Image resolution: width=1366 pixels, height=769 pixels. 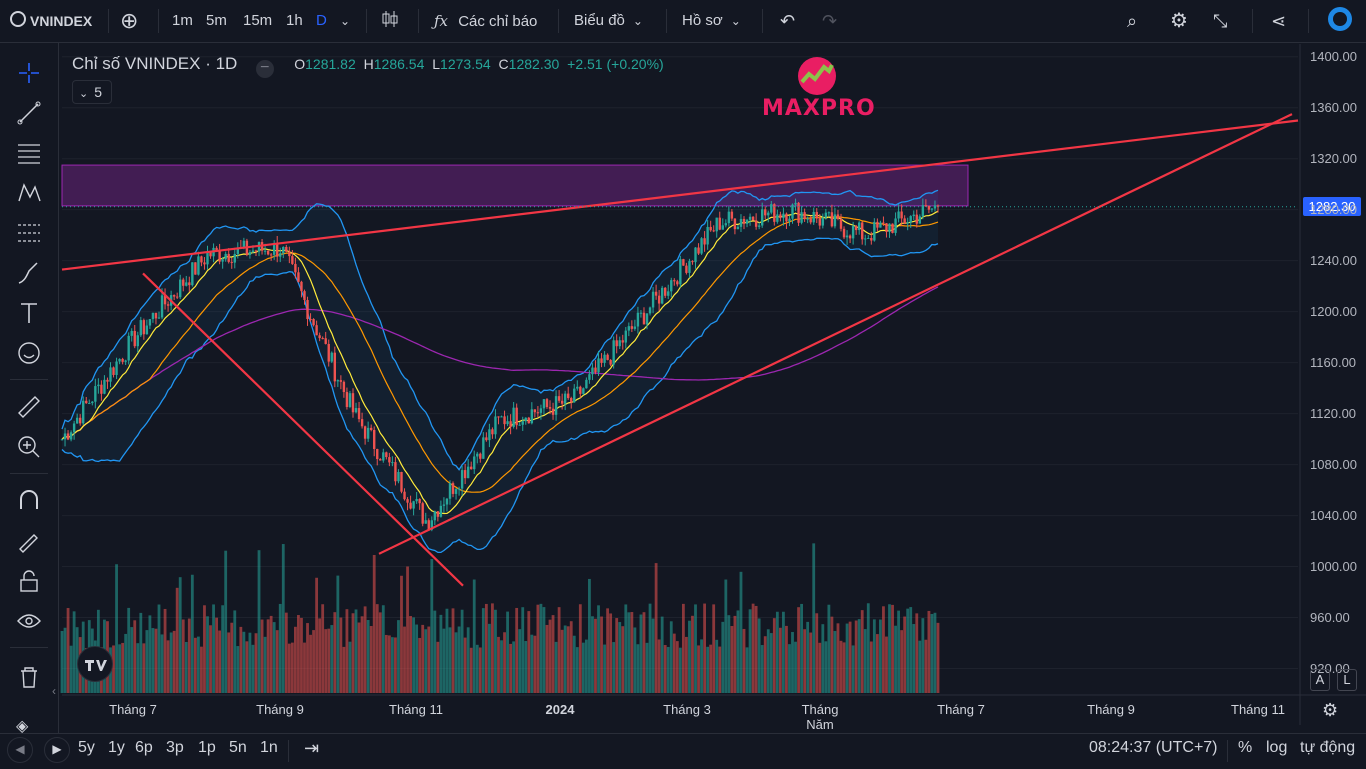 What do you see at coordinates (608, 20) in the screenshot?
I see `chart-type-button: Biểu đồ ⌄` at bounding box center [608, 20].